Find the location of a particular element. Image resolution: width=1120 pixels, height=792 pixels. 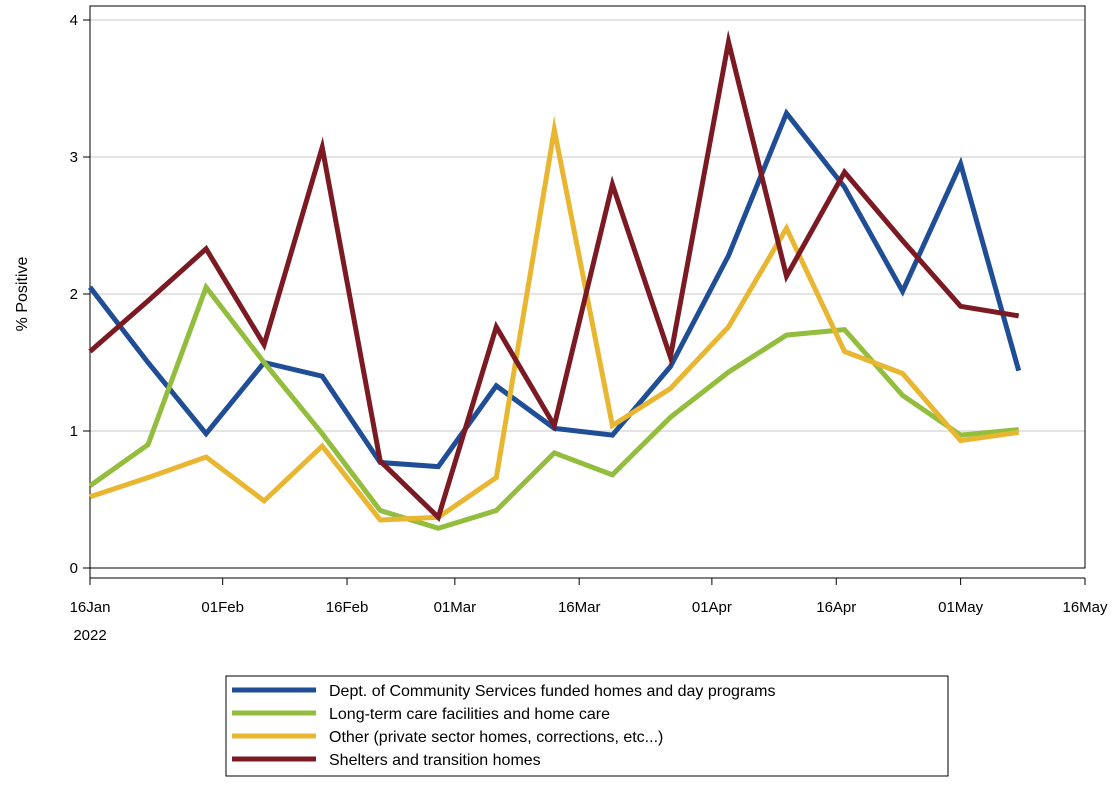

y-tick-label-3: 3 is located at coordinates (74, 157).